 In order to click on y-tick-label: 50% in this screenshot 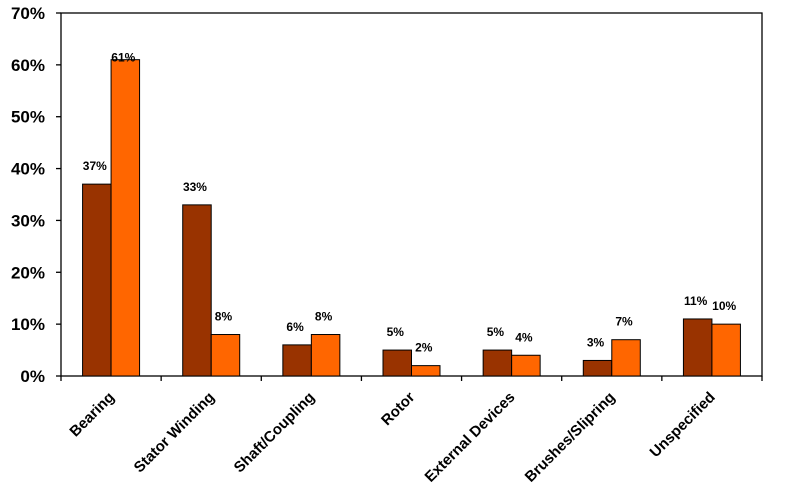, I will do `click(28, 117)`.